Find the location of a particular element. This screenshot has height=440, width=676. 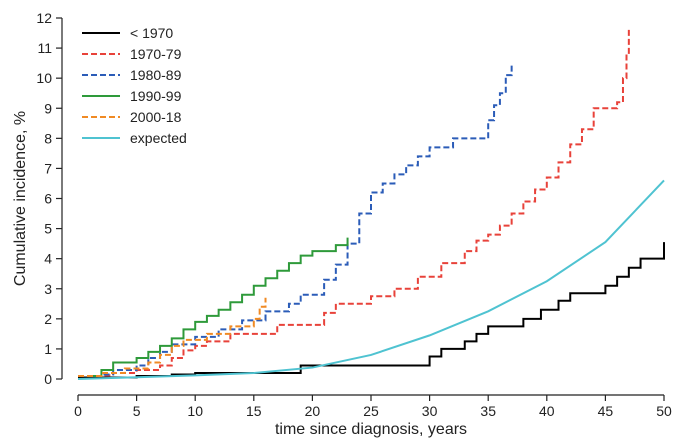

y-tick-label: 7 is located at coordinates (48, 168).